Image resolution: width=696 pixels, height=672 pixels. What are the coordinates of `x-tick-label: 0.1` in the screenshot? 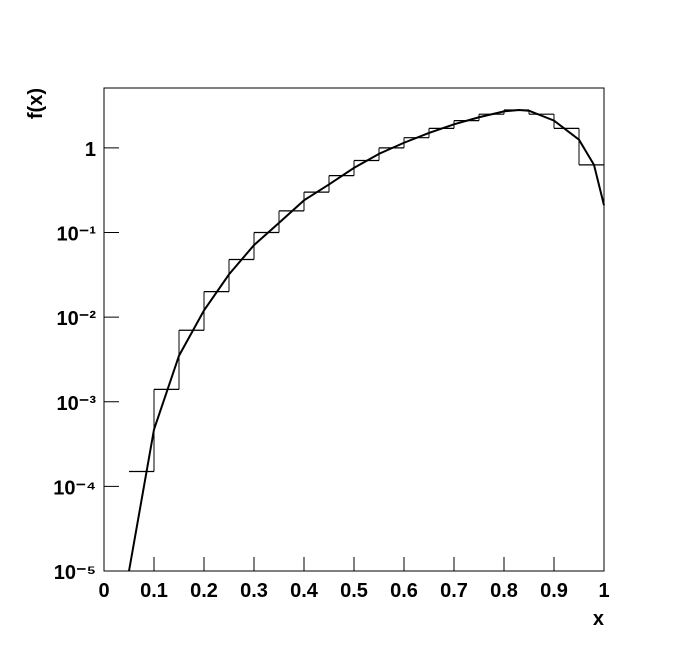 It's located at (154, 591).